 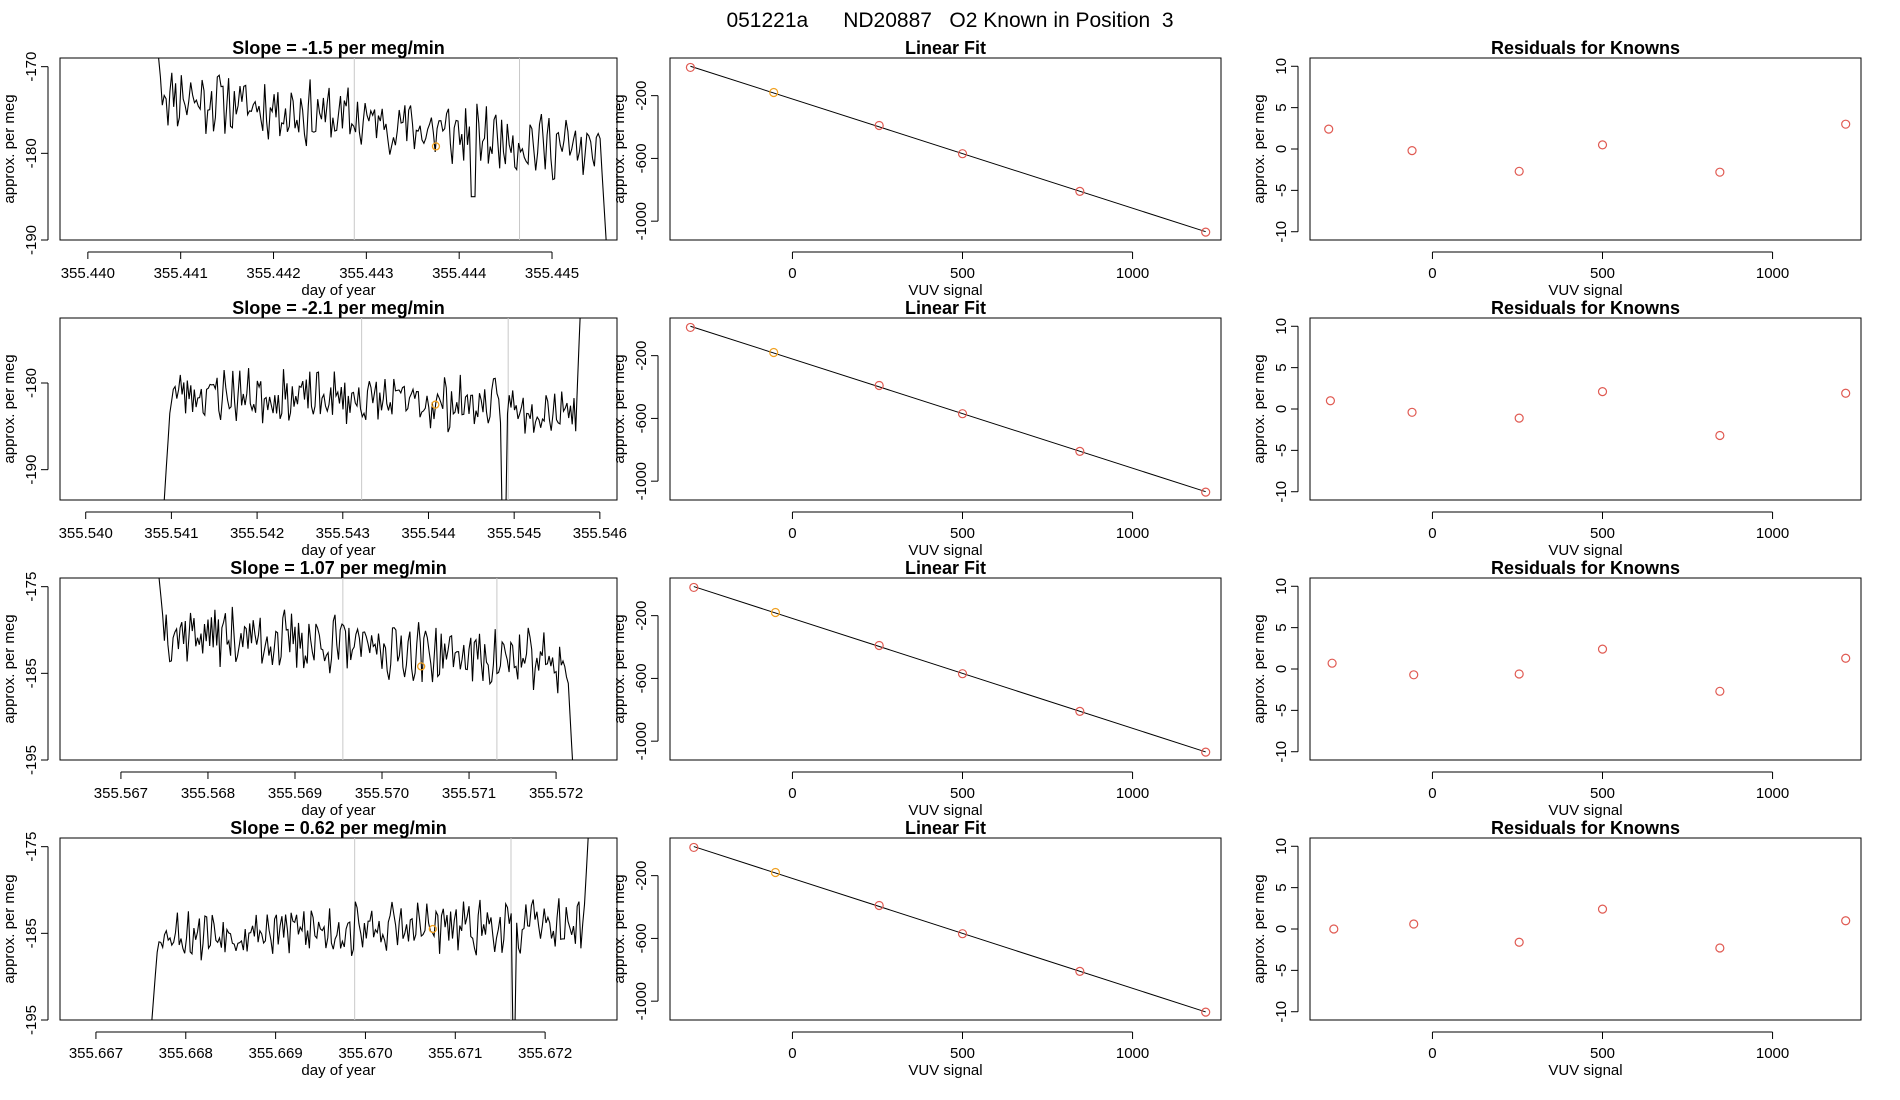 I want to click on x-tick-label: 355.543, so click(x=343, y=533).